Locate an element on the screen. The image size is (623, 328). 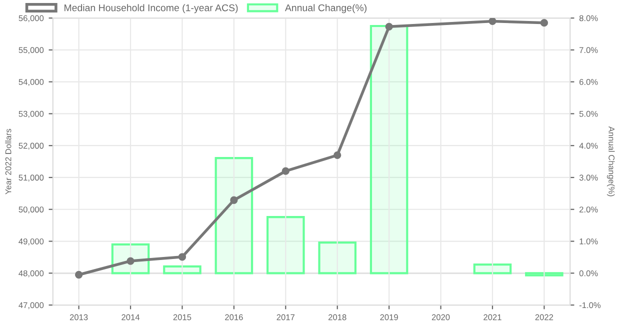
y-tick-label: 50,000 is located at coordinates (31, 210).